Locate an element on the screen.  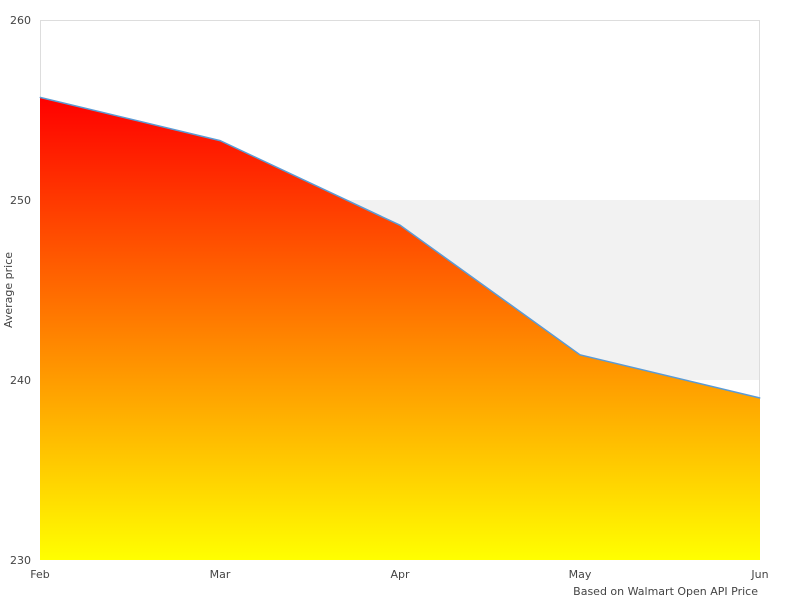
y-tick-label: 240 is located at coordinates (20, 380).